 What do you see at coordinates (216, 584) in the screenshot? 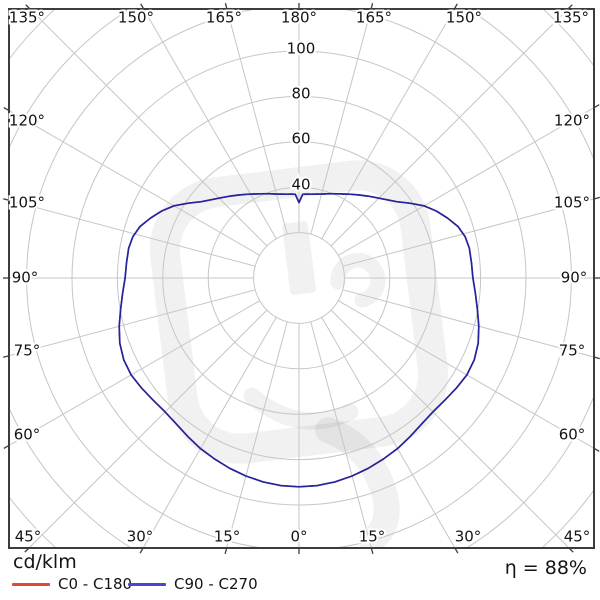
I see `legend-label: C90 - C270` at bounding box center [216, 584].